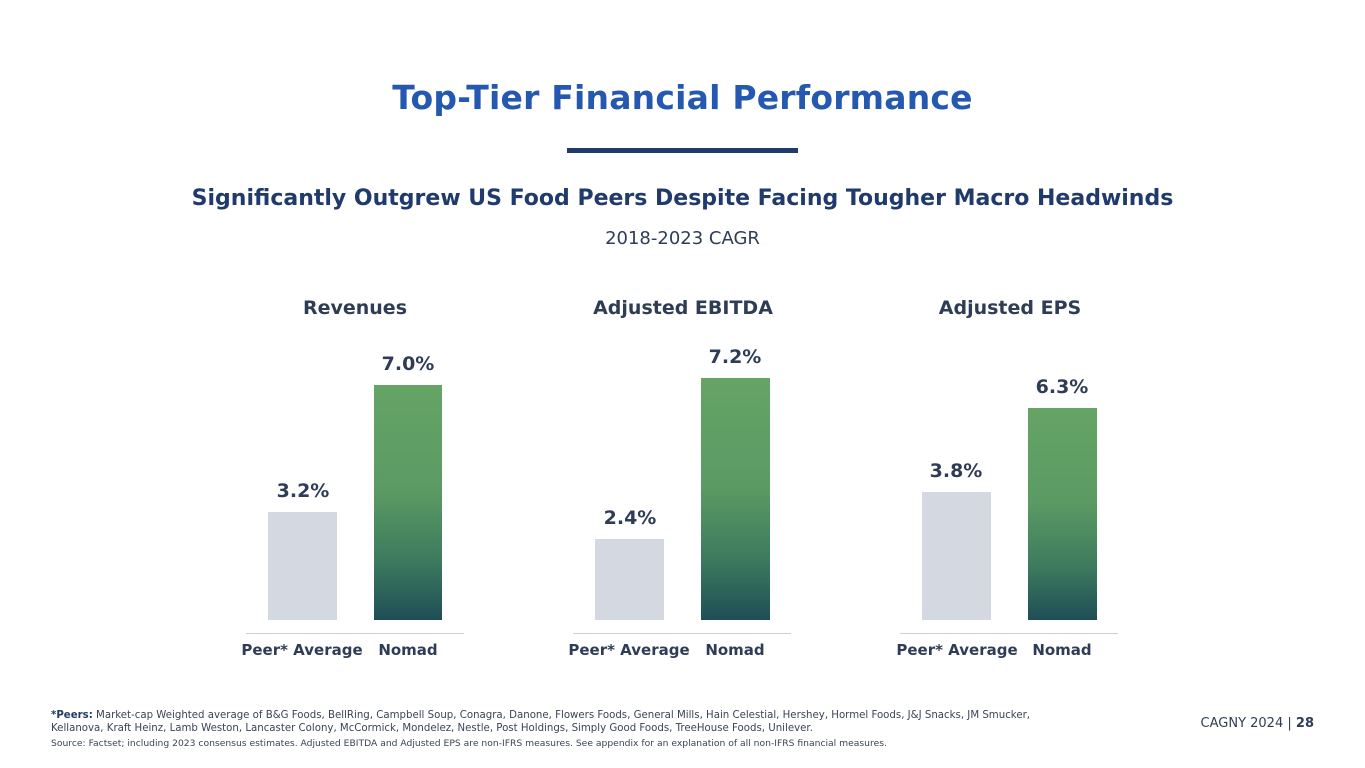 This screenshot has width=1365, height=768. What do you see at coordinates (1062, 387) in the screenshot?
I see `eps-nomad-value: 6.3%` at bounding box center [1062, 387].